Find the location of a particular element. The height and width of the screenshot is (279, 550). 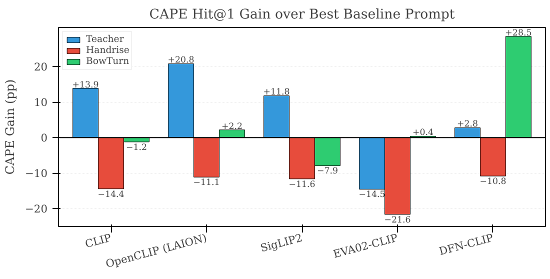

data-label: −21.6 is located at coordinates (397, 220).